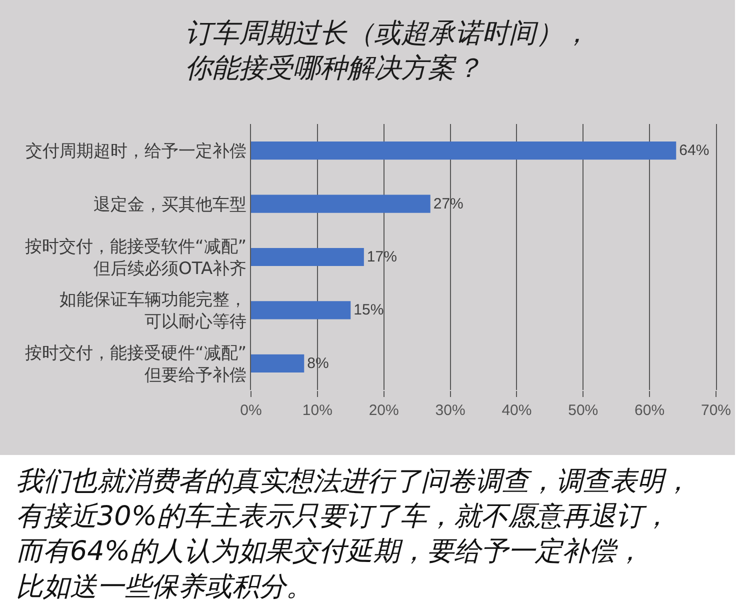  I want to click on y-tick-label: 退定金，买其他车型, so click(170, 204).